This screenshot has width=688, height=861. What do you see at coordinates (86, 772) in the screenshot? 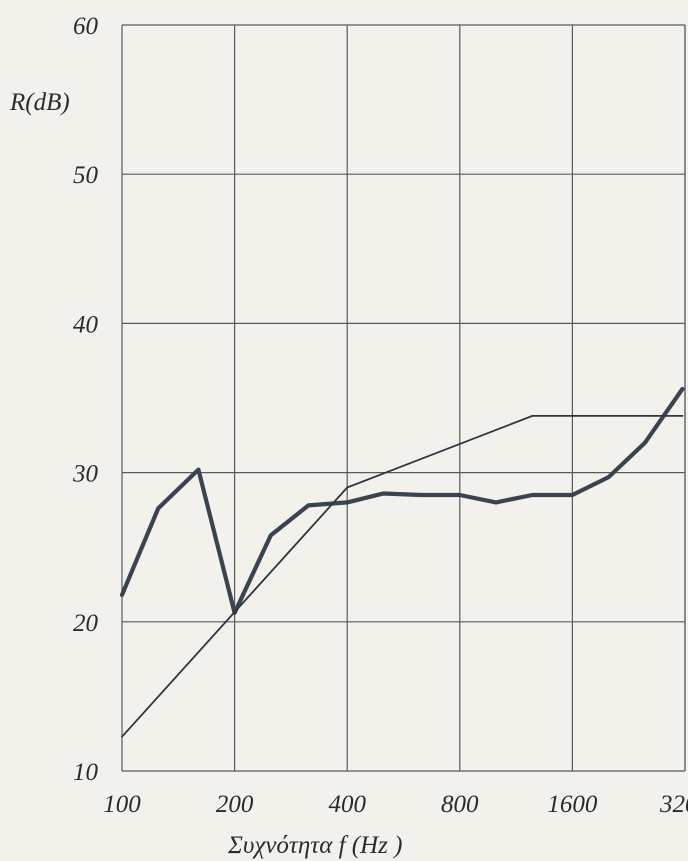
I see `y-tick-label-10: 10` at bounding box center [86, 772].